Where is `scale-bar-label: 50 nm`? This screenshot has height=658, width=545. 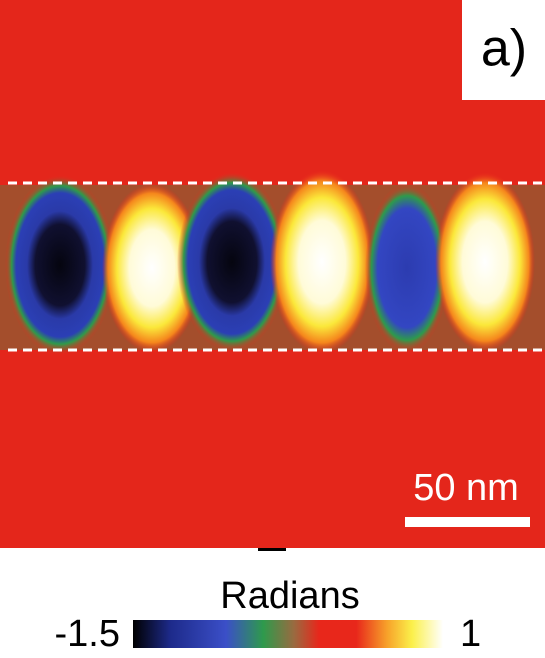 scale-bar-label: 50 nm is located at coordinates (466, 488).